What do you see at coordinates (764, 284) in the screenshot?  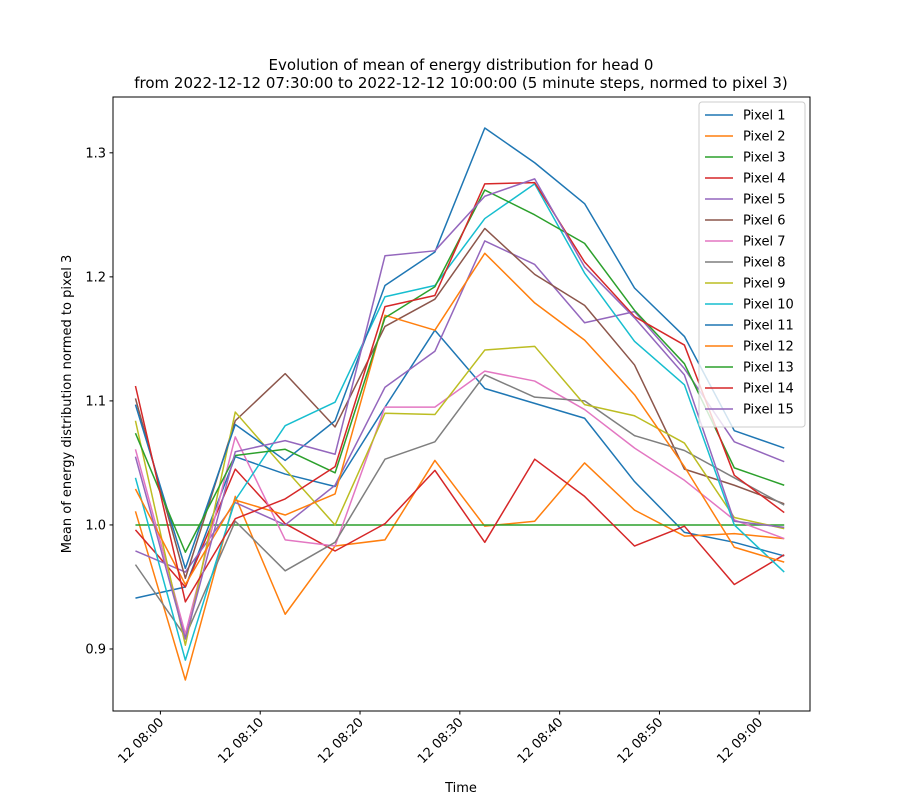 I see `legend-entry-label: Pixel 9` at bounding box center [764, 284].